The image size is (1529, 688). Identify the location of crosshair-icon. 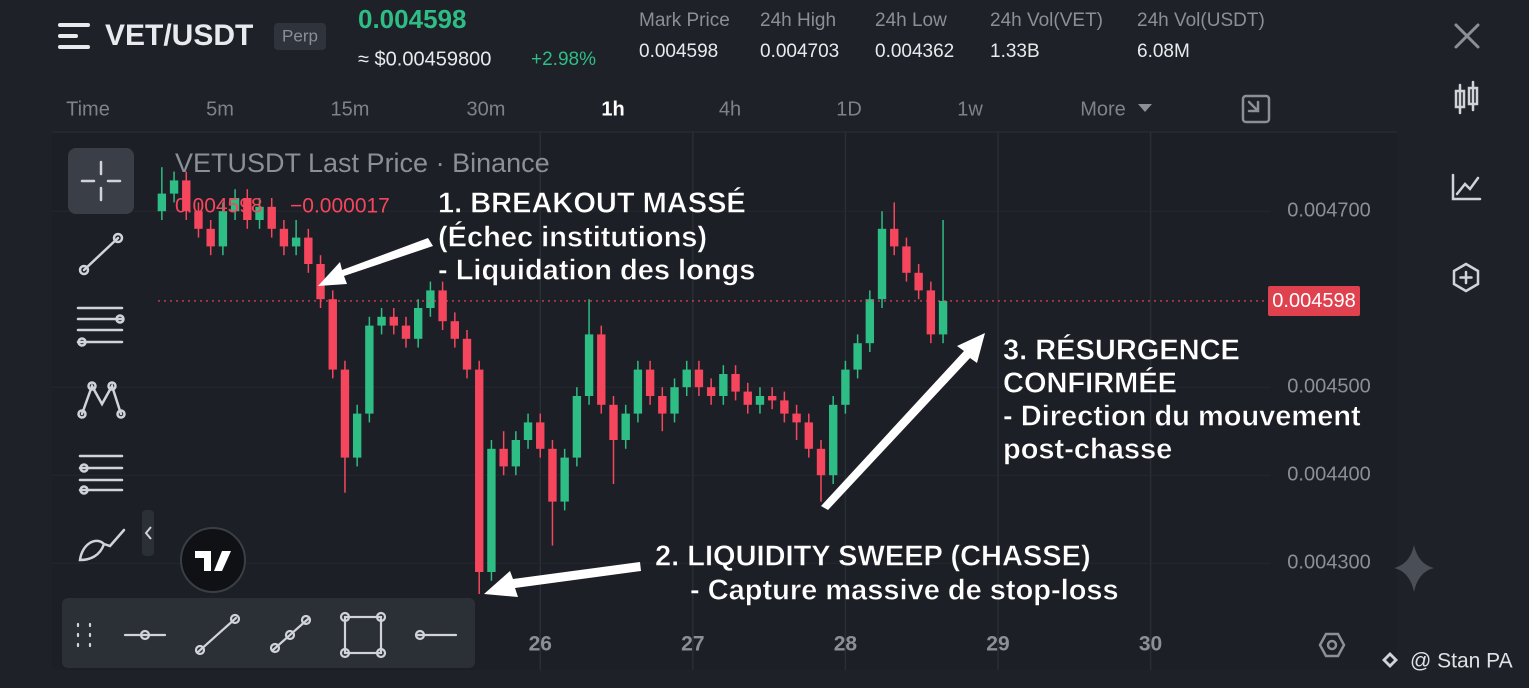
(101, 181).